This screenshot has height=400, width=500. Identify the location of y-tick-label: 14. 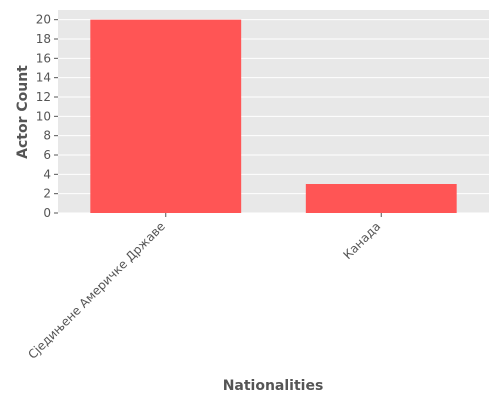
(43, 78).